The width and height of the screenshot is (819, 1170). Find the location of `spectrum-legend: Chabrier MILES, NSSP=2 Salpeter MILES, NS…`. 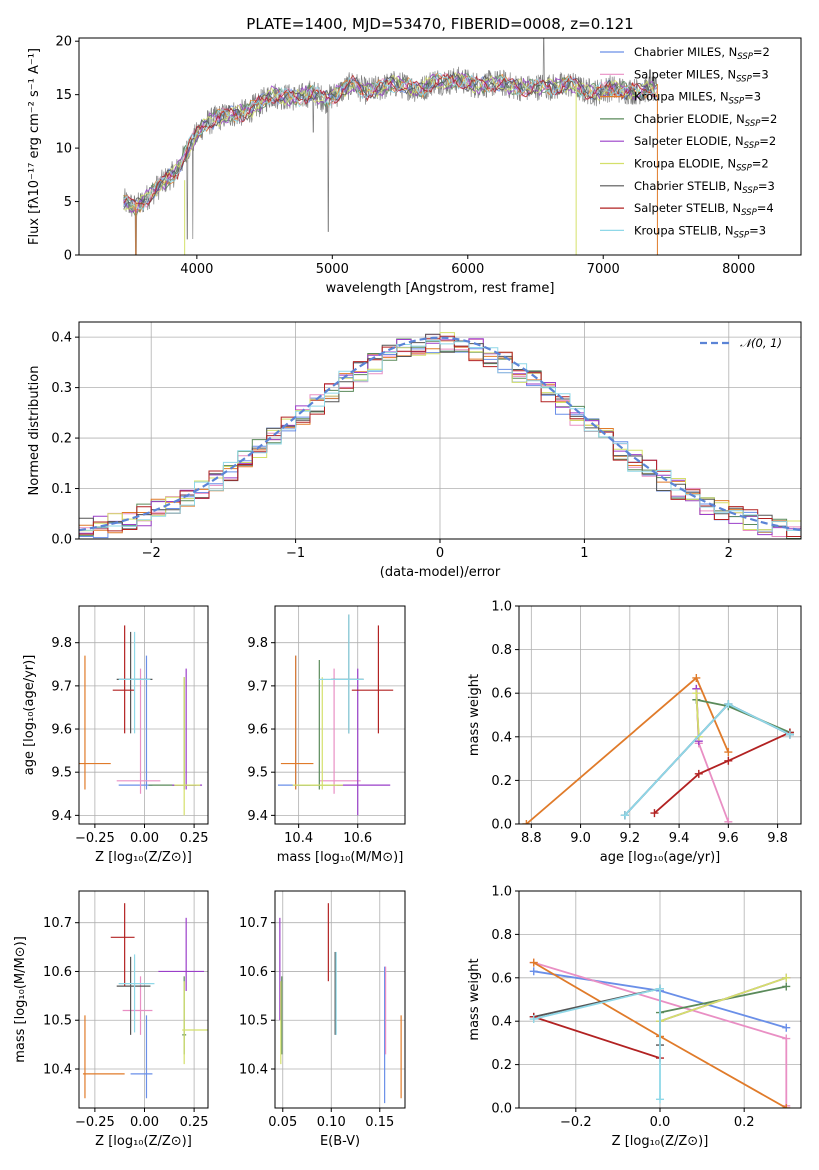

spectrum-legend: Chabrier MILES, NSSP=2 Salpeter MILES, NS… is located at coordinates (688, 142).